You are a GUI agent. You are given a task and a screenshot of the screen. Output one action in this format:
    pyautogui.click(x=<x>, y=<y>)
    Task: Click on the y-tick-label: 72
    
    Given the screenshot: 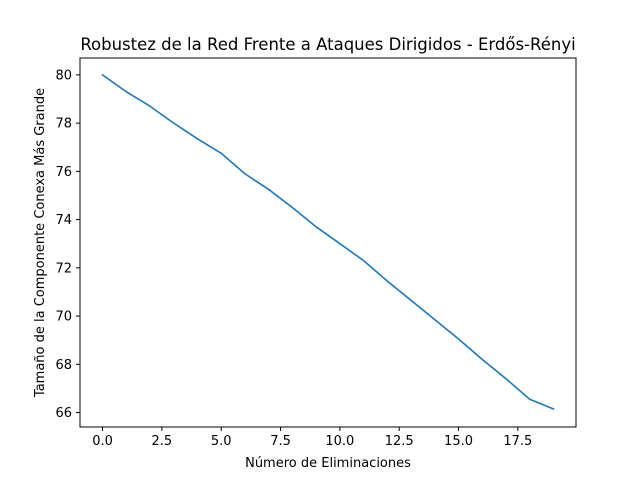 What is the action you would take?
    pyautogui.click(x=63, y=268)
    